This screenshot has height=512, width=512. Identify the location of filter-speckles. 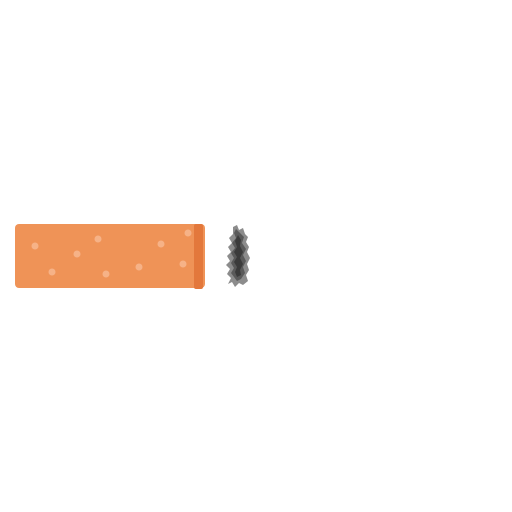
(111, 253).